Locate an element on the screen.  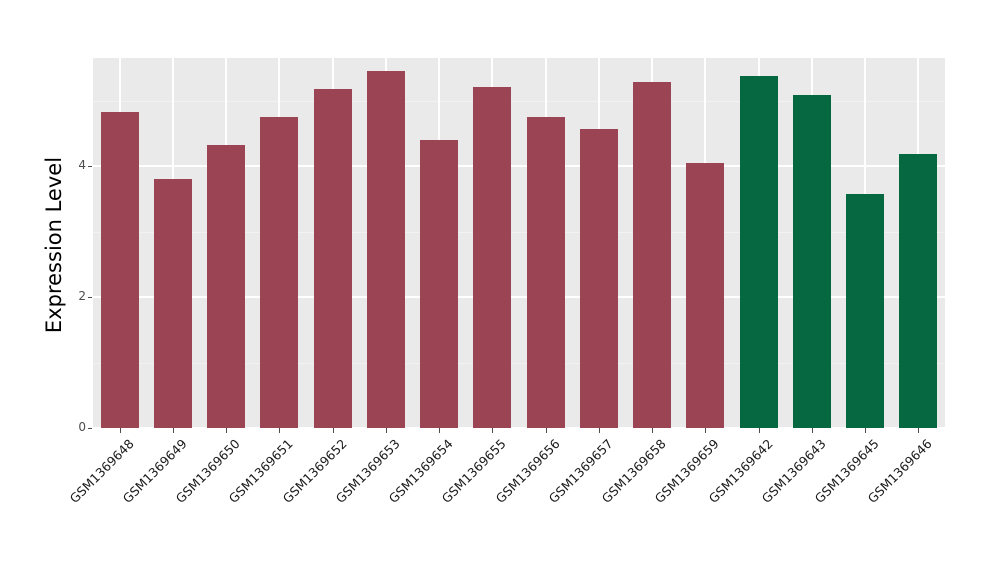
y-tick-label: 0 is located at coordinates (82, 427).